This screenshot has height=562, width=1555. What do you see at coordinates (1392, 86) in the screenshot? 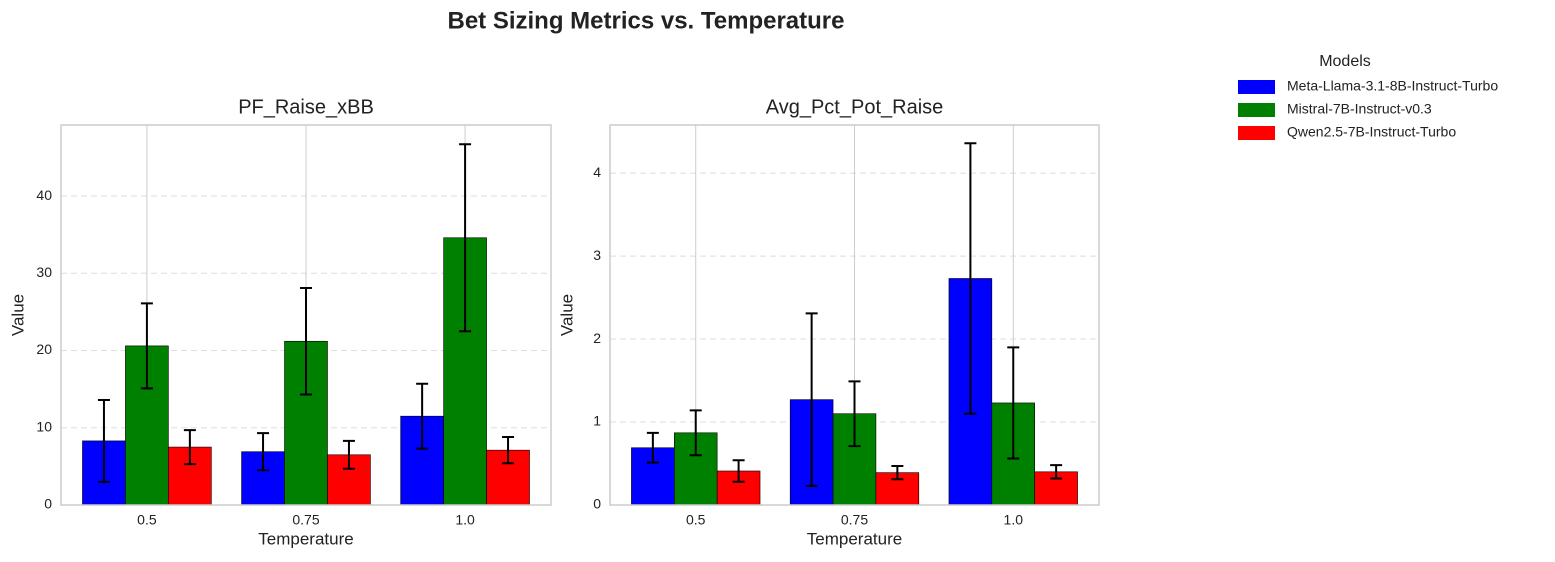
I see `legend-label: Meta-Llama-3.1-8B-Instruct-Turbo` at bounding box center [1392, 86].